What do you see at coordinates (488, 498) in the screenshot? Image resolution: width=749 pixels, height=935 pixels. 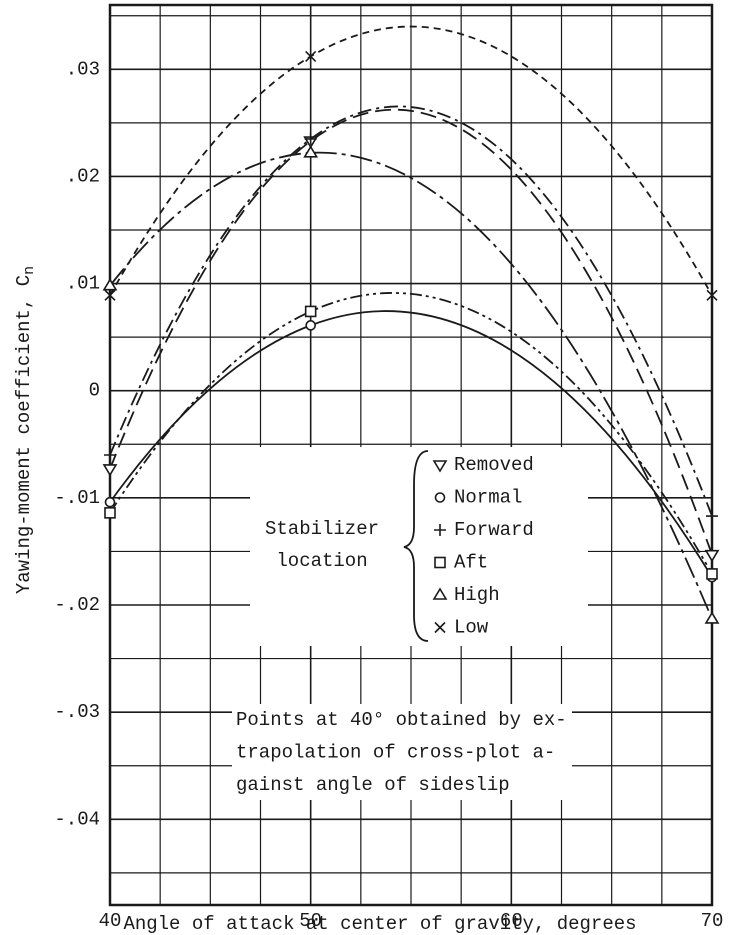 I see `legend-label: Normal` at bounding box center [488, 498].